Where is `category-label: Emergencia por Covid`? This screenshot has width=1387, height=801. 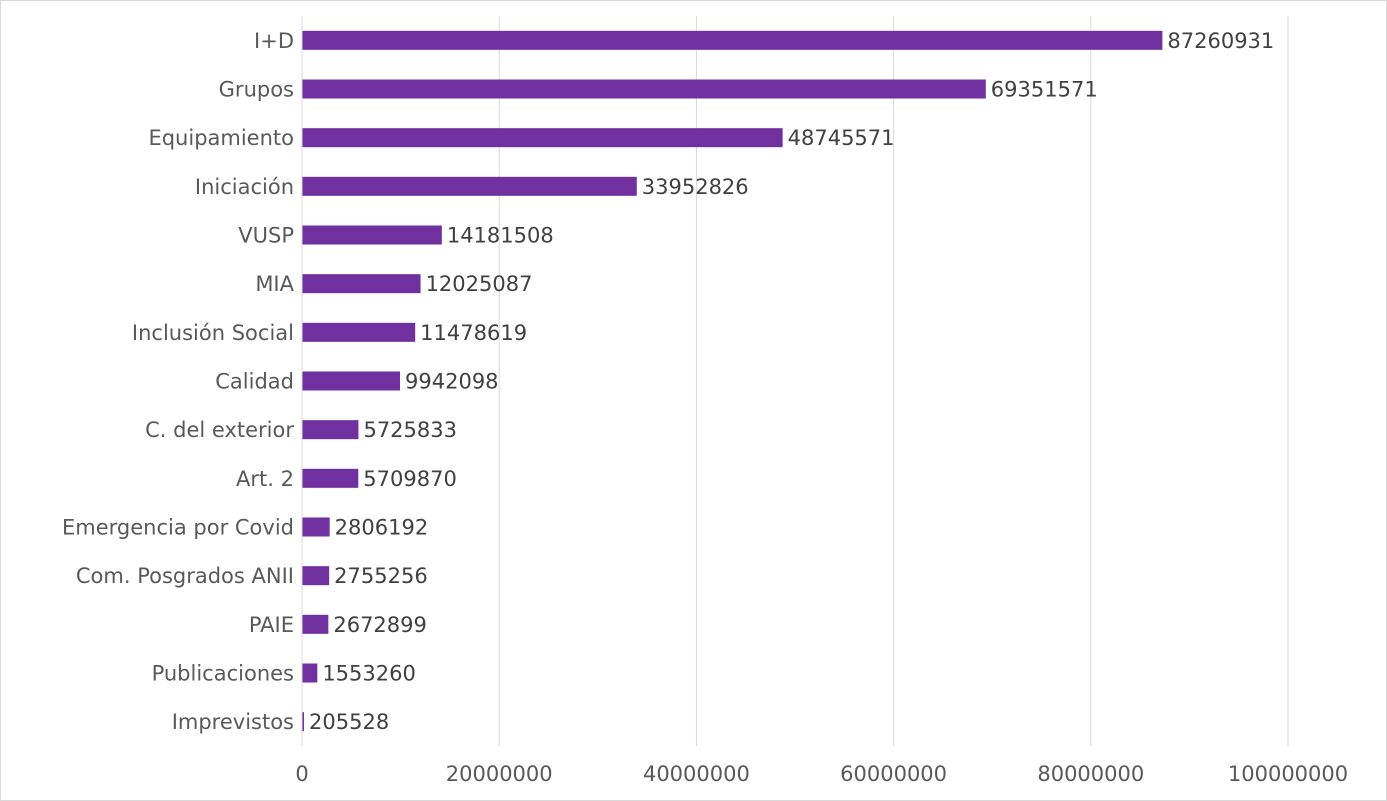 category-label: Emergencia por Covid is located at coordinates (178, 528).